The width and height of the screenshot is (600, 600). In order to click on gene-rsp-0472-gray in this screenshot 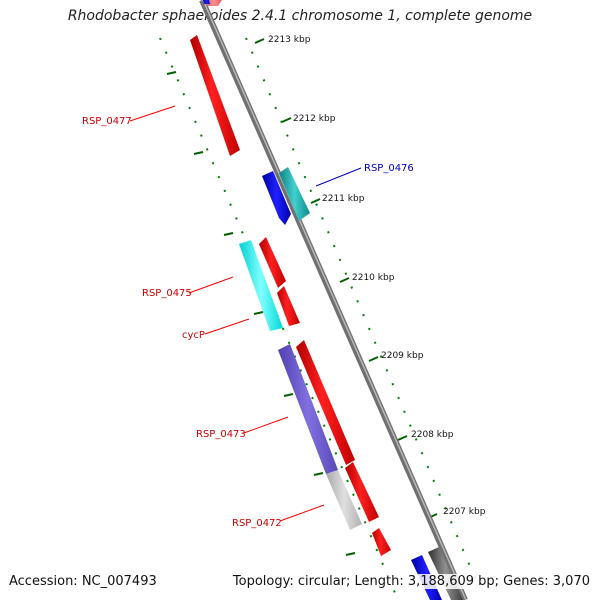, I will do `click(344, 500)`.